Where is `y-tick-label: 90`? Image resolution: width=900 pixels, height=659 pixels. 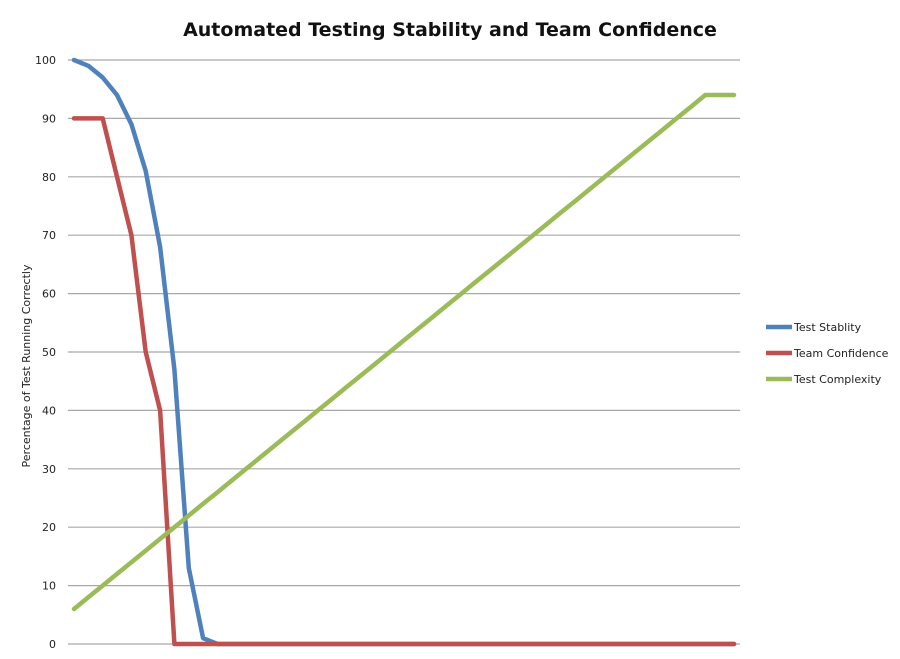
y-tick-label: 90 is located at coordinates (49, 118).